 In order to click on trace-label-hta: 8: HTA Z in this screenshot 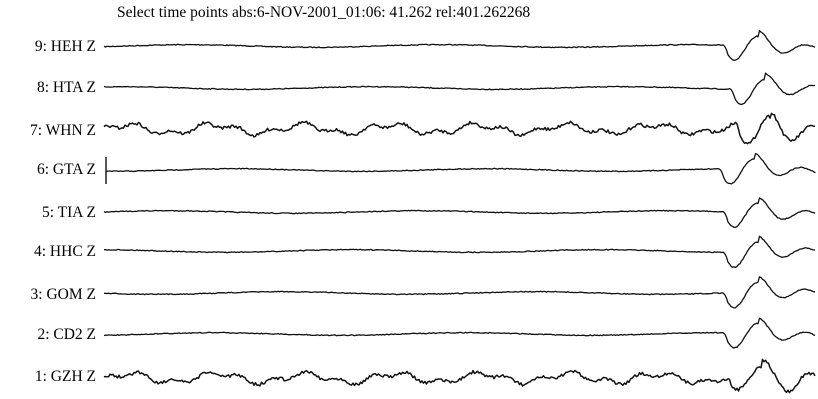, I will do `click(66, 87)`.